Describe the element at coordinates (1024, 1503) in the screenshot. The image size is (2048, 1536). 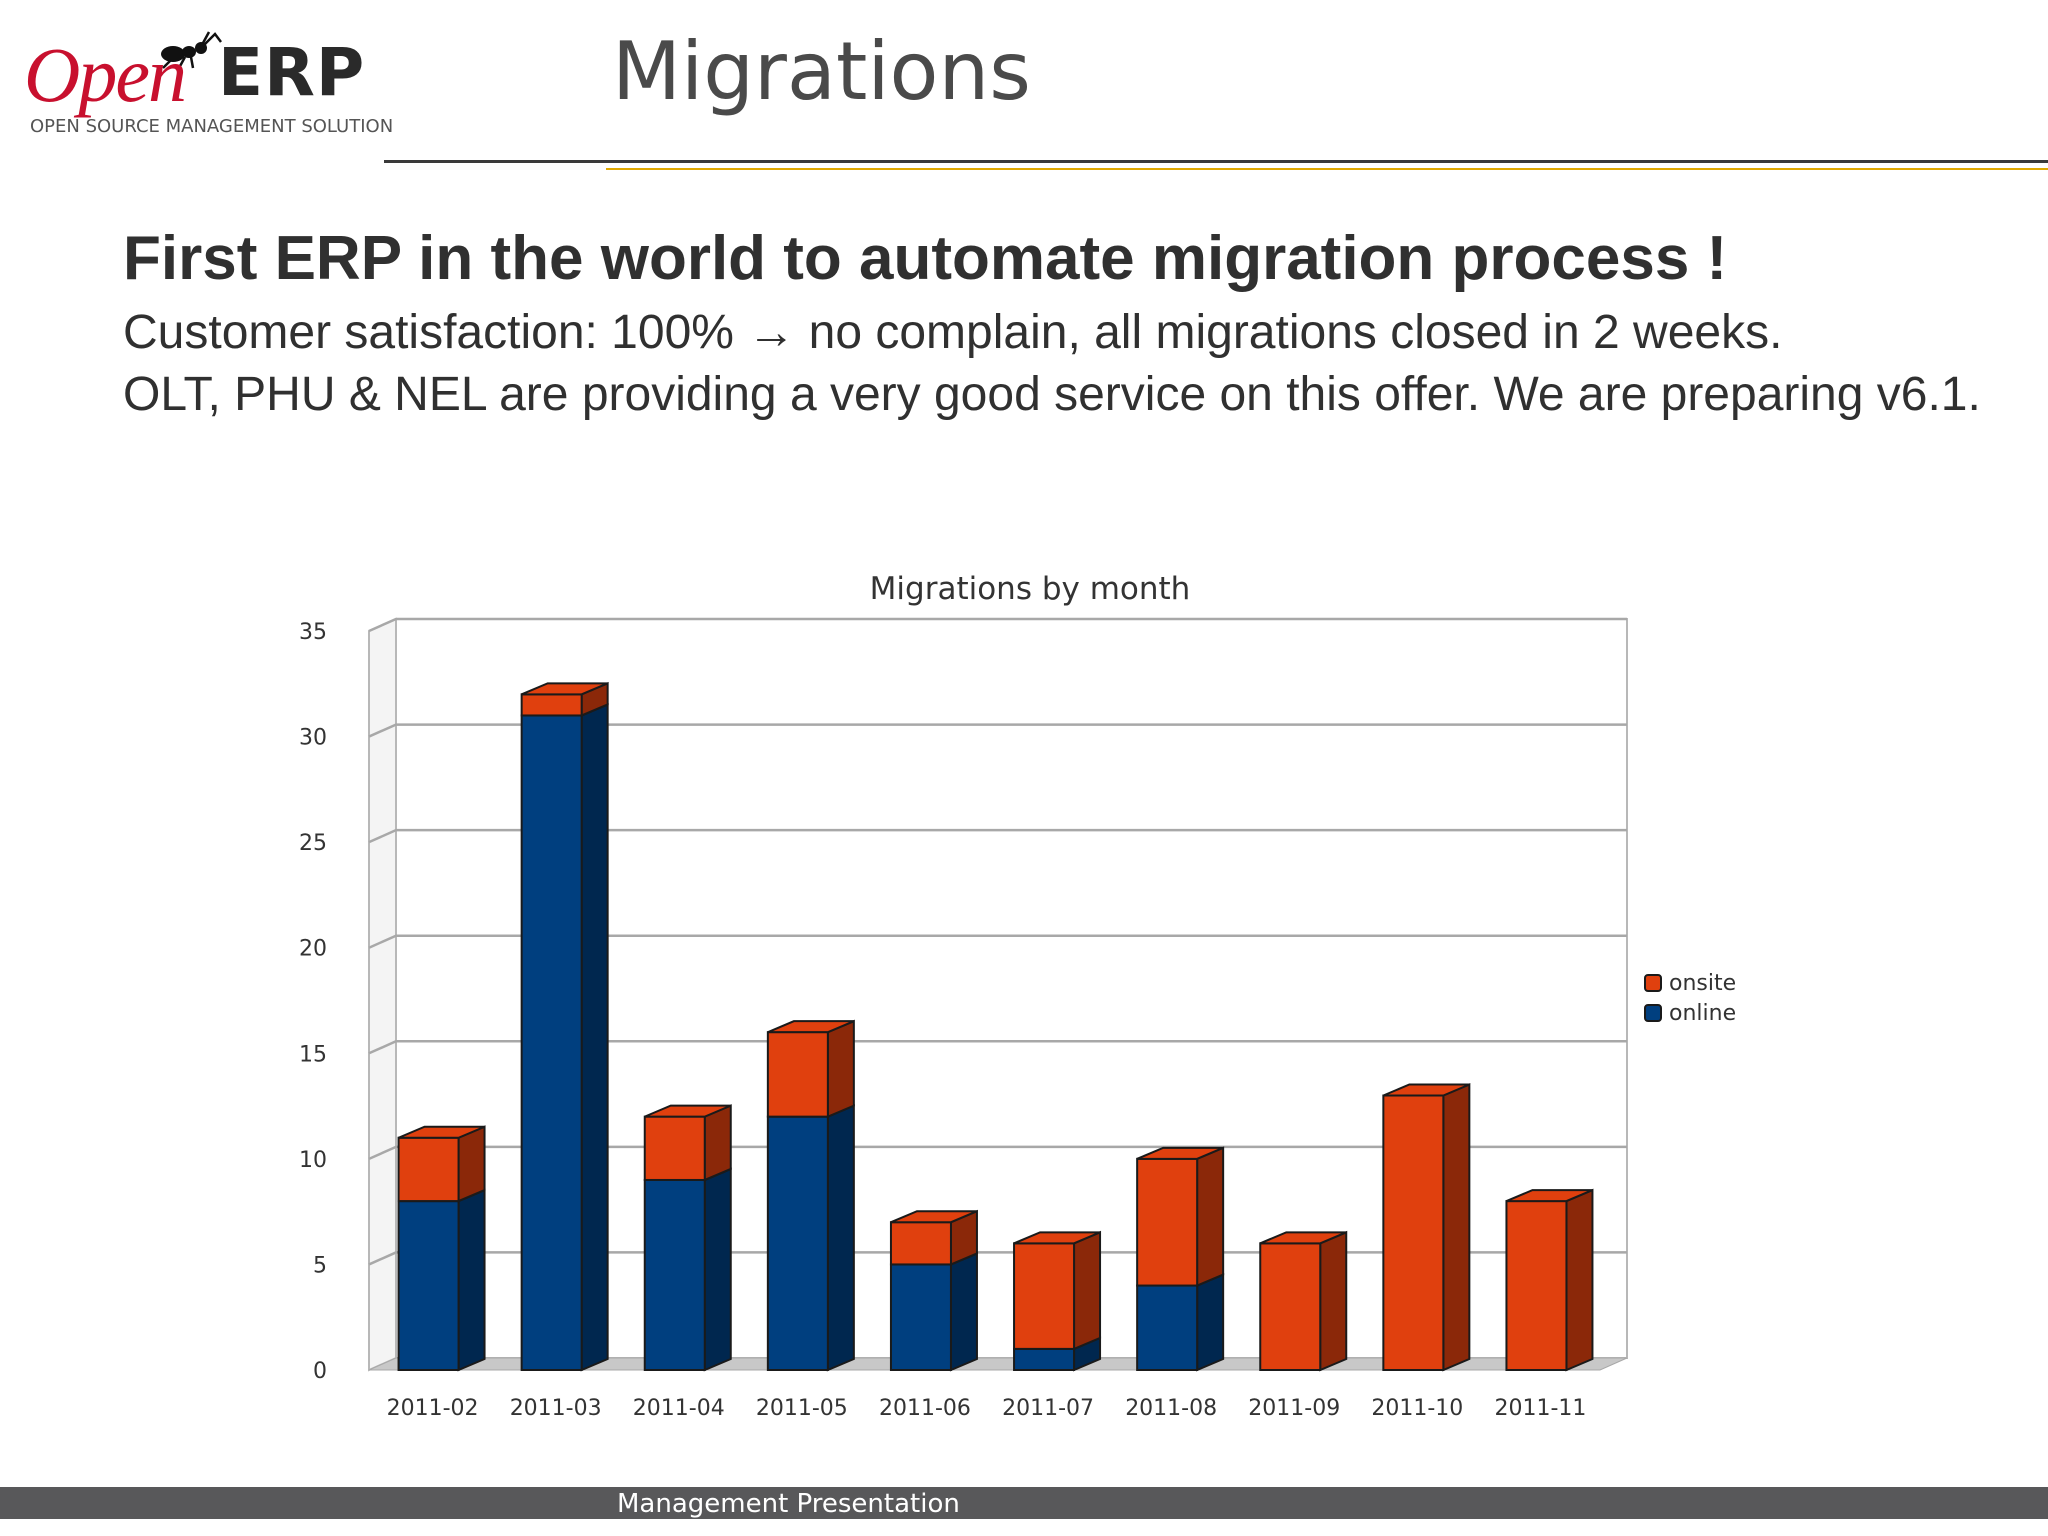
I see `footer-bar: Management Presentation` at that location.